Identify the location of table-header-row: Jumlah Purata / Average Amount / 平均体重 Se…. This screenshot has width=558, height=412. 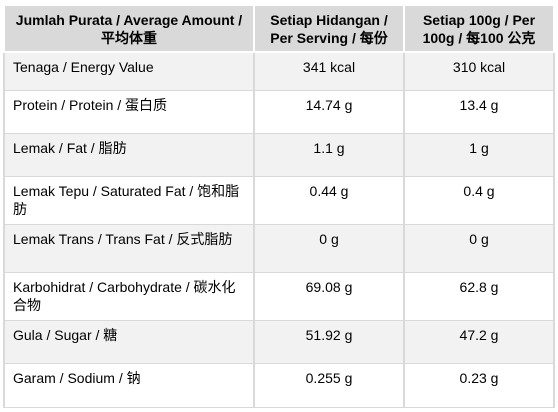
(279, 28).